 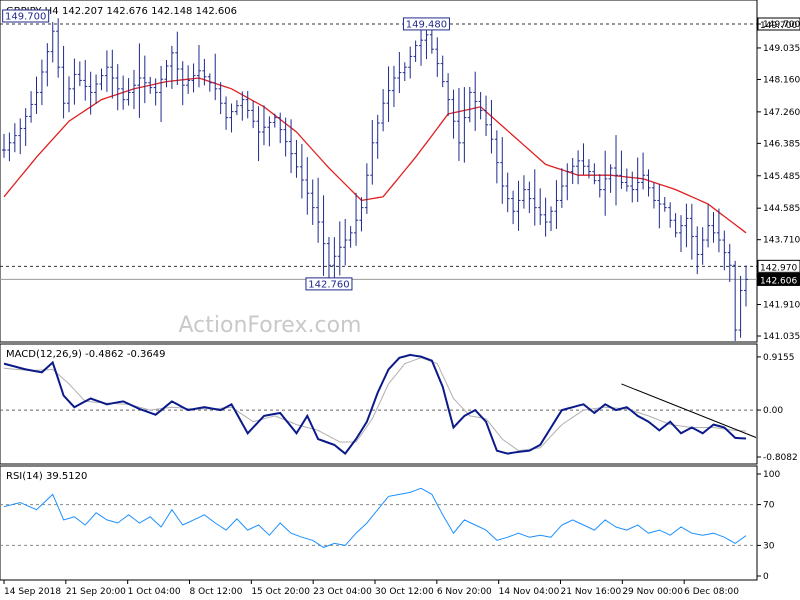 What do you see at coordinates (426, 24) in the screenshot?
I see `annotation-box-149.480` at bounding box center [426, 24].